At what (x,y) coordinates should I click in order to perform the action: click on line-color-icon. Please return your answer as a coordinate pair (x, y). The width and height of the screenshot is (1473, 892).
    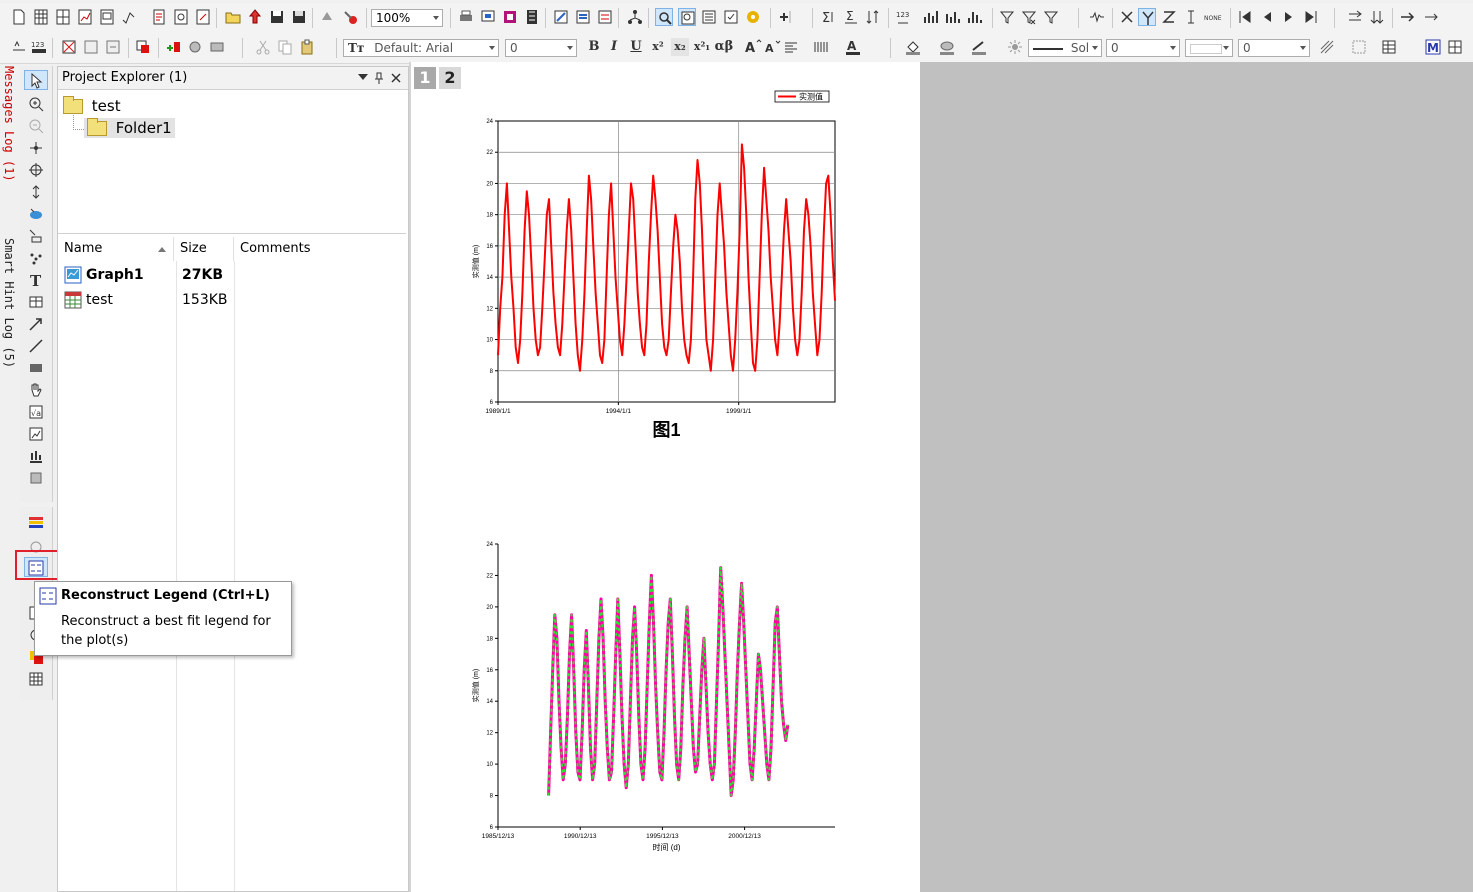
    Looking at the image, I should click on (979, 47).